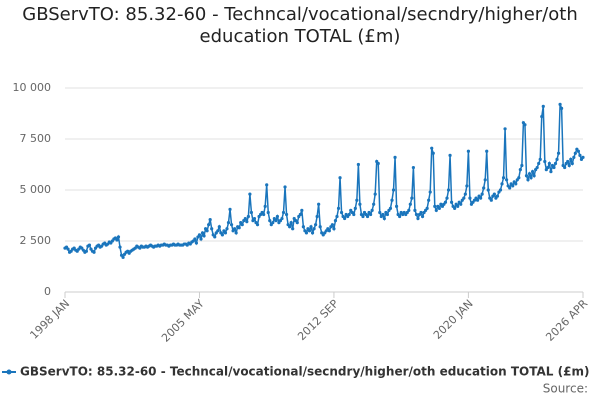  I want to click on x-tick-label: 2026 APR, so click(566, 320).